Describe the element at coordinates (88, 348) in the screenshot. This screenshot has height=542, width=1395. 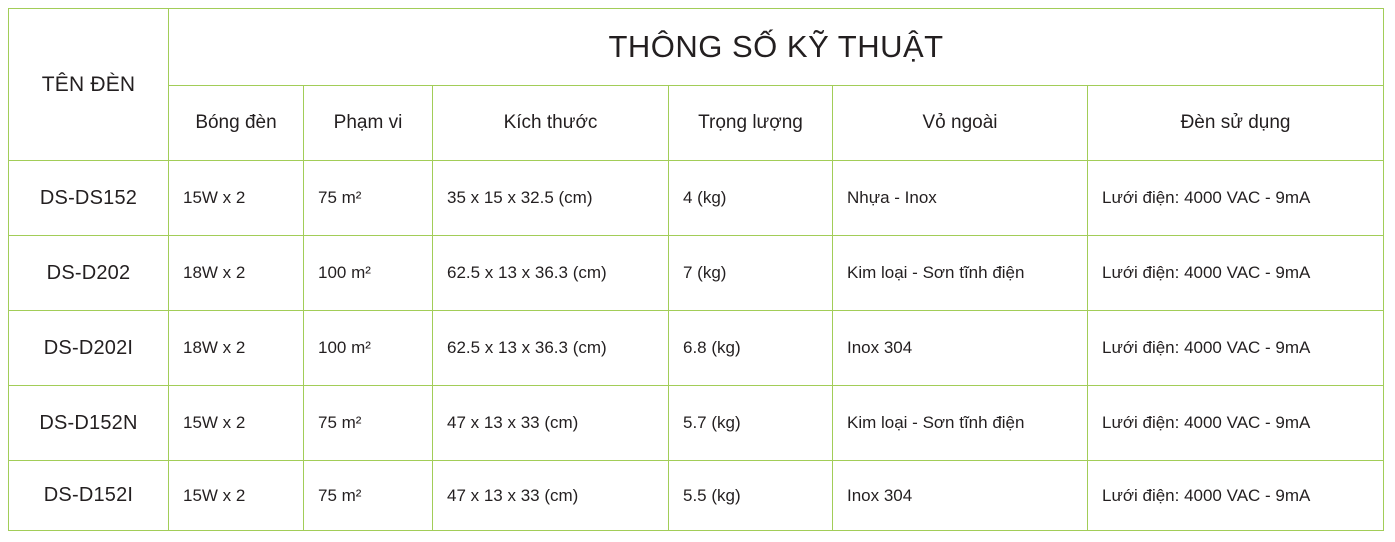
I see `cell-lamp-name: DS-D202I` at that location.